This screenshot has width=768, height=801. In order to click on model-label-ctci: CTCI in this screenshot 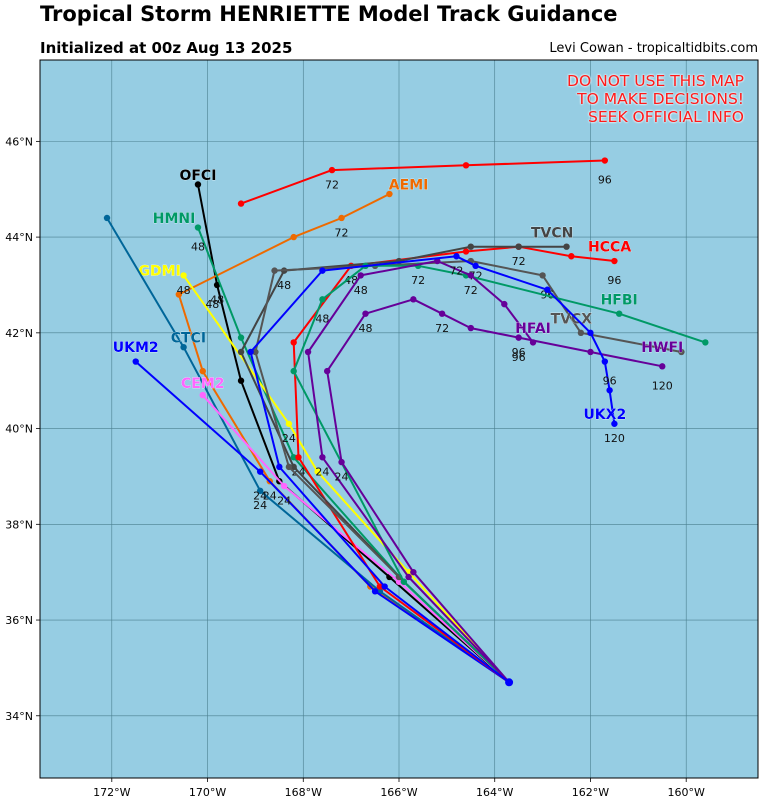, I will do `click(188, 339)`.